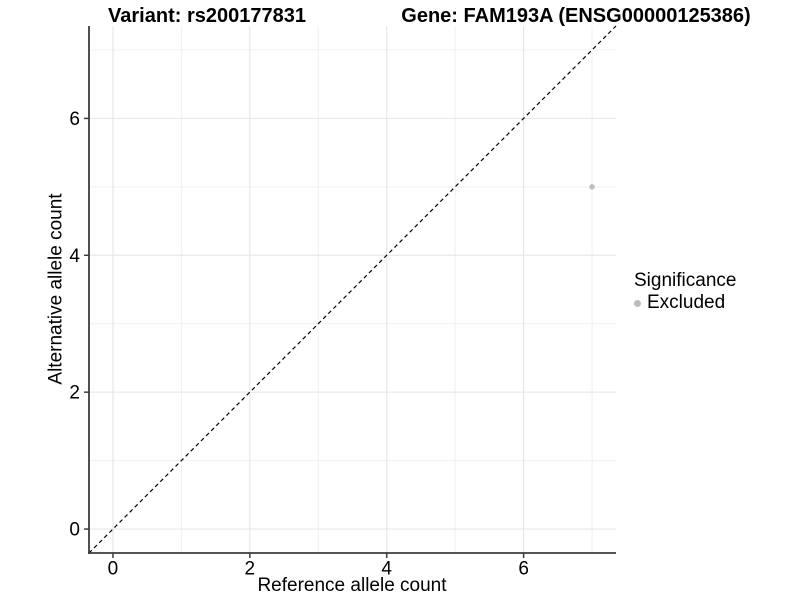  What do you see at coordinates (56, 289) in the screenshot?
I see `y-axis-title: Alternative allele count` at bounding box center [56, 289].